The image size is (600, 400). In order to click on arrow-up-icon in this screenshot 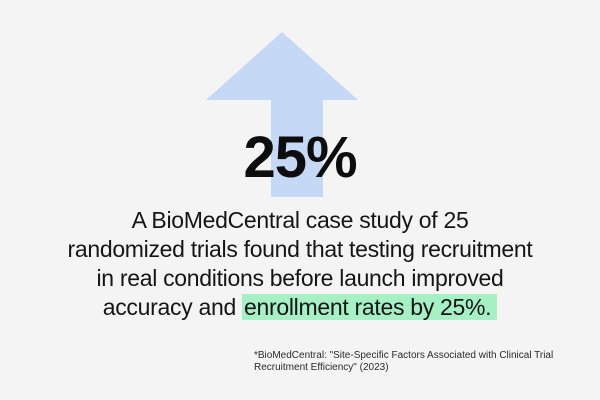, I will do `click(282, 114)`.